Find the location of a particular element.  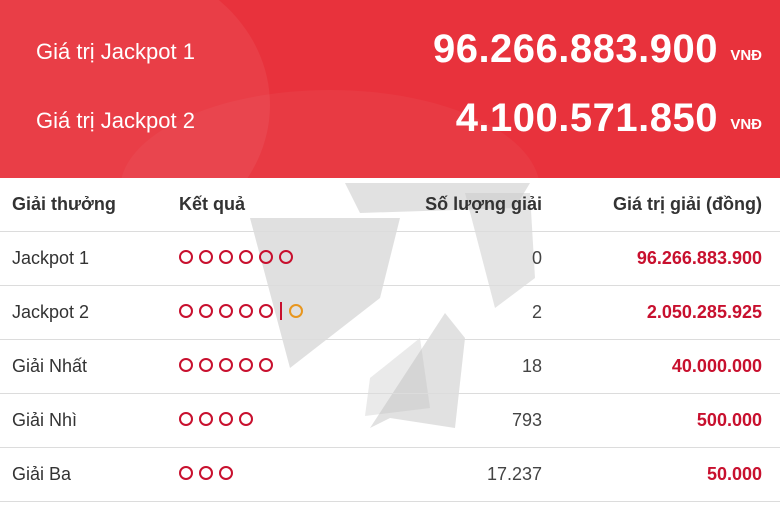

jackpot-1-unit: VNĐ is located at coordinates (746, 55).